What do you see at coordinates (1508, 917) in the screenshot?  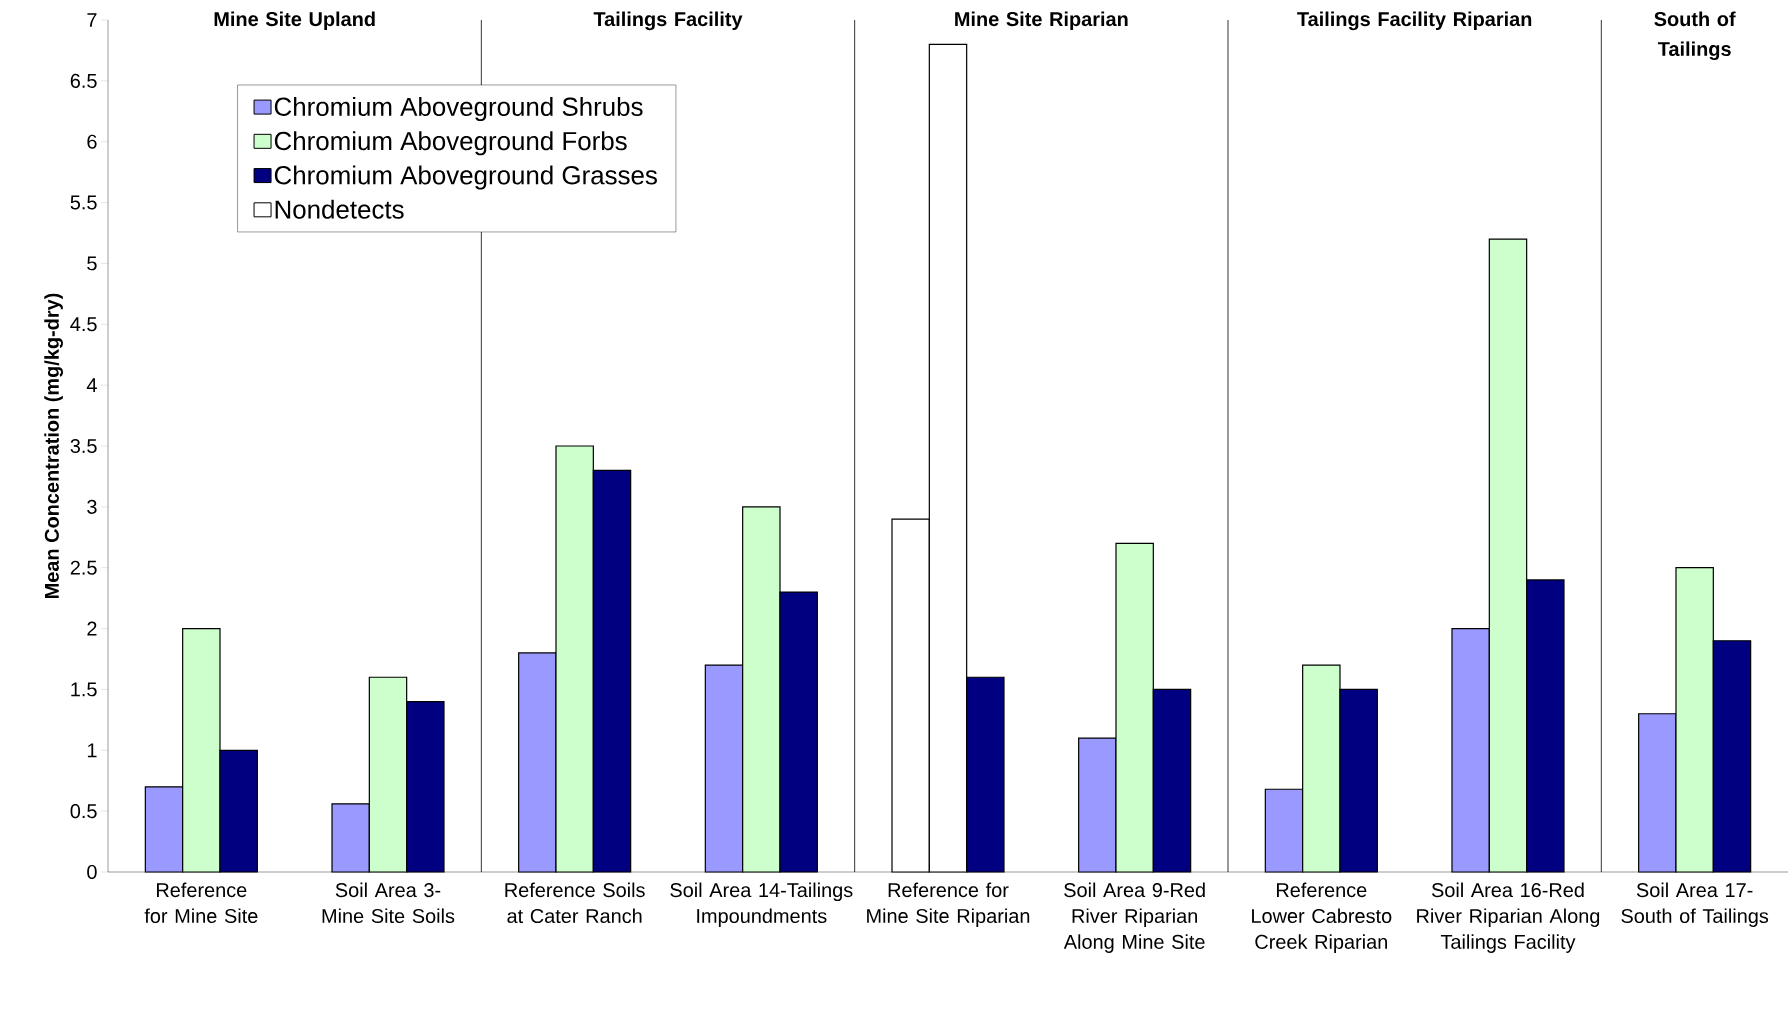 I see `x-tick-label: Soil Area 16-Red River Riparian Along Tailings Facility` at bounding box center [1508, 917].